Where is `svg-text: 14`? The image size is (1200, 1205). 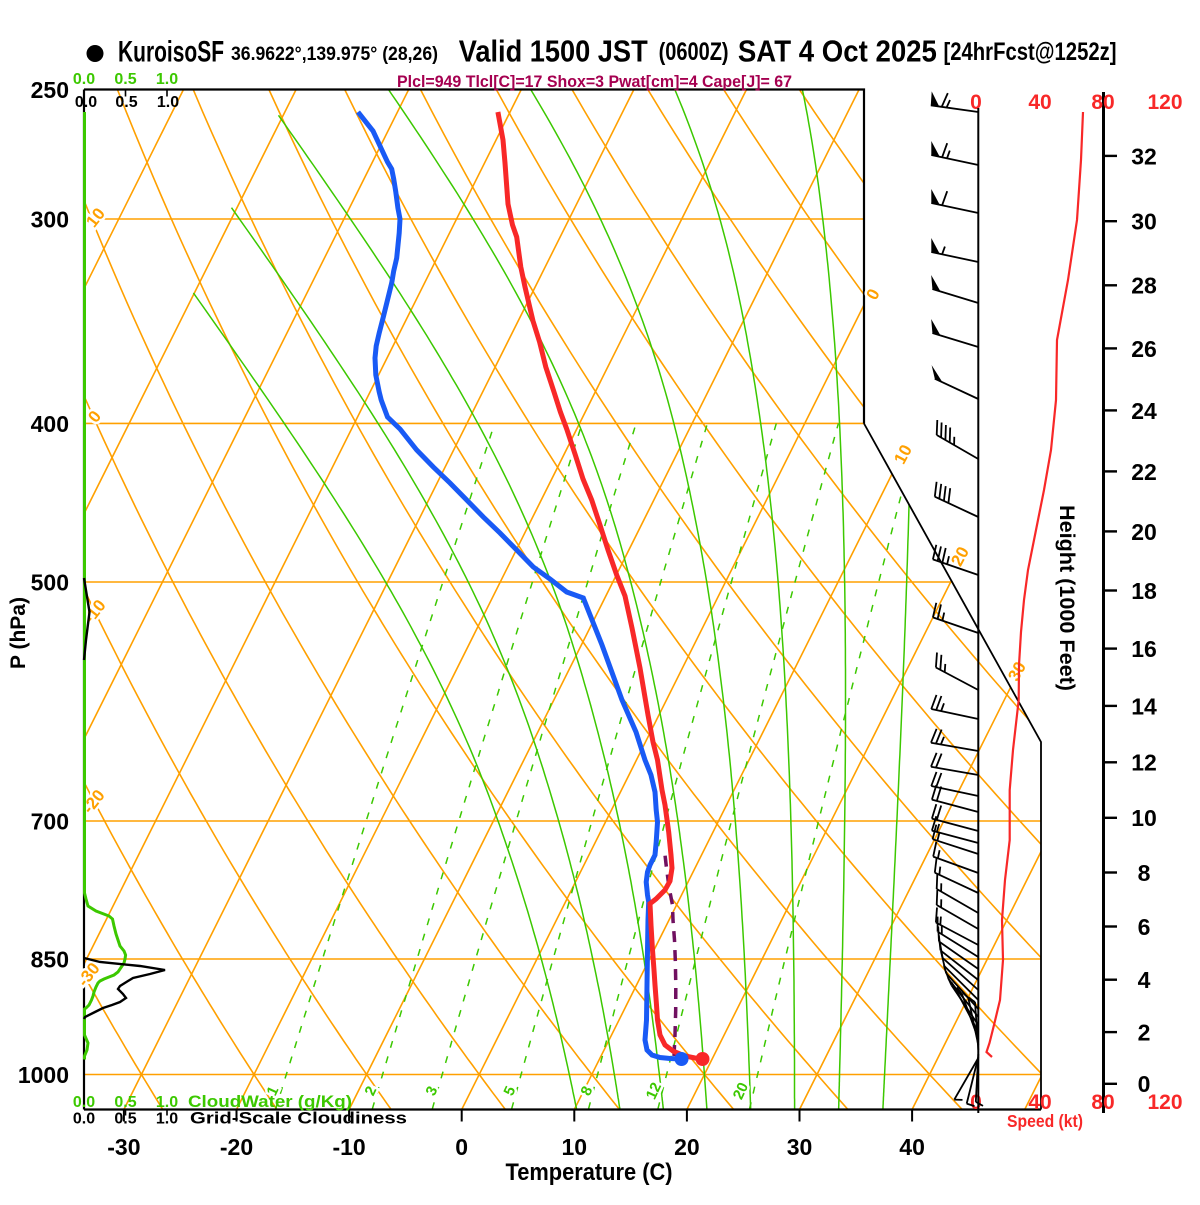
svg-text: 14 is located at coordinates (1144, 706).